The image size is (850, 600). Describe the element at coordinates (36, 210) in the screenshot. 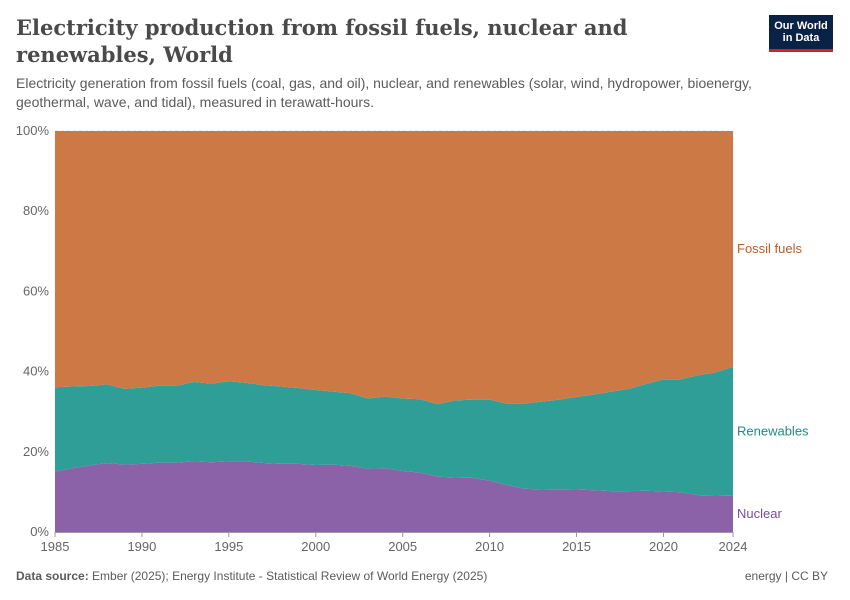

I see `y-tick-label: 80%` at that location.